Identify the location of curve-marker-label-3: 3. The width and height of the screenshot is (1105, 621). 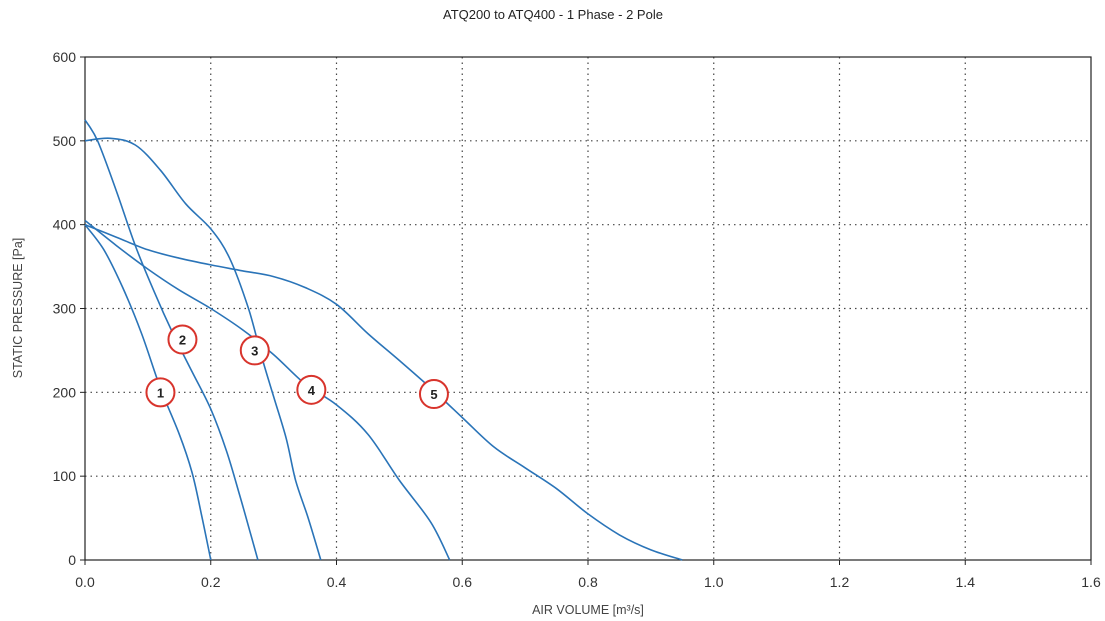
(254, 350).